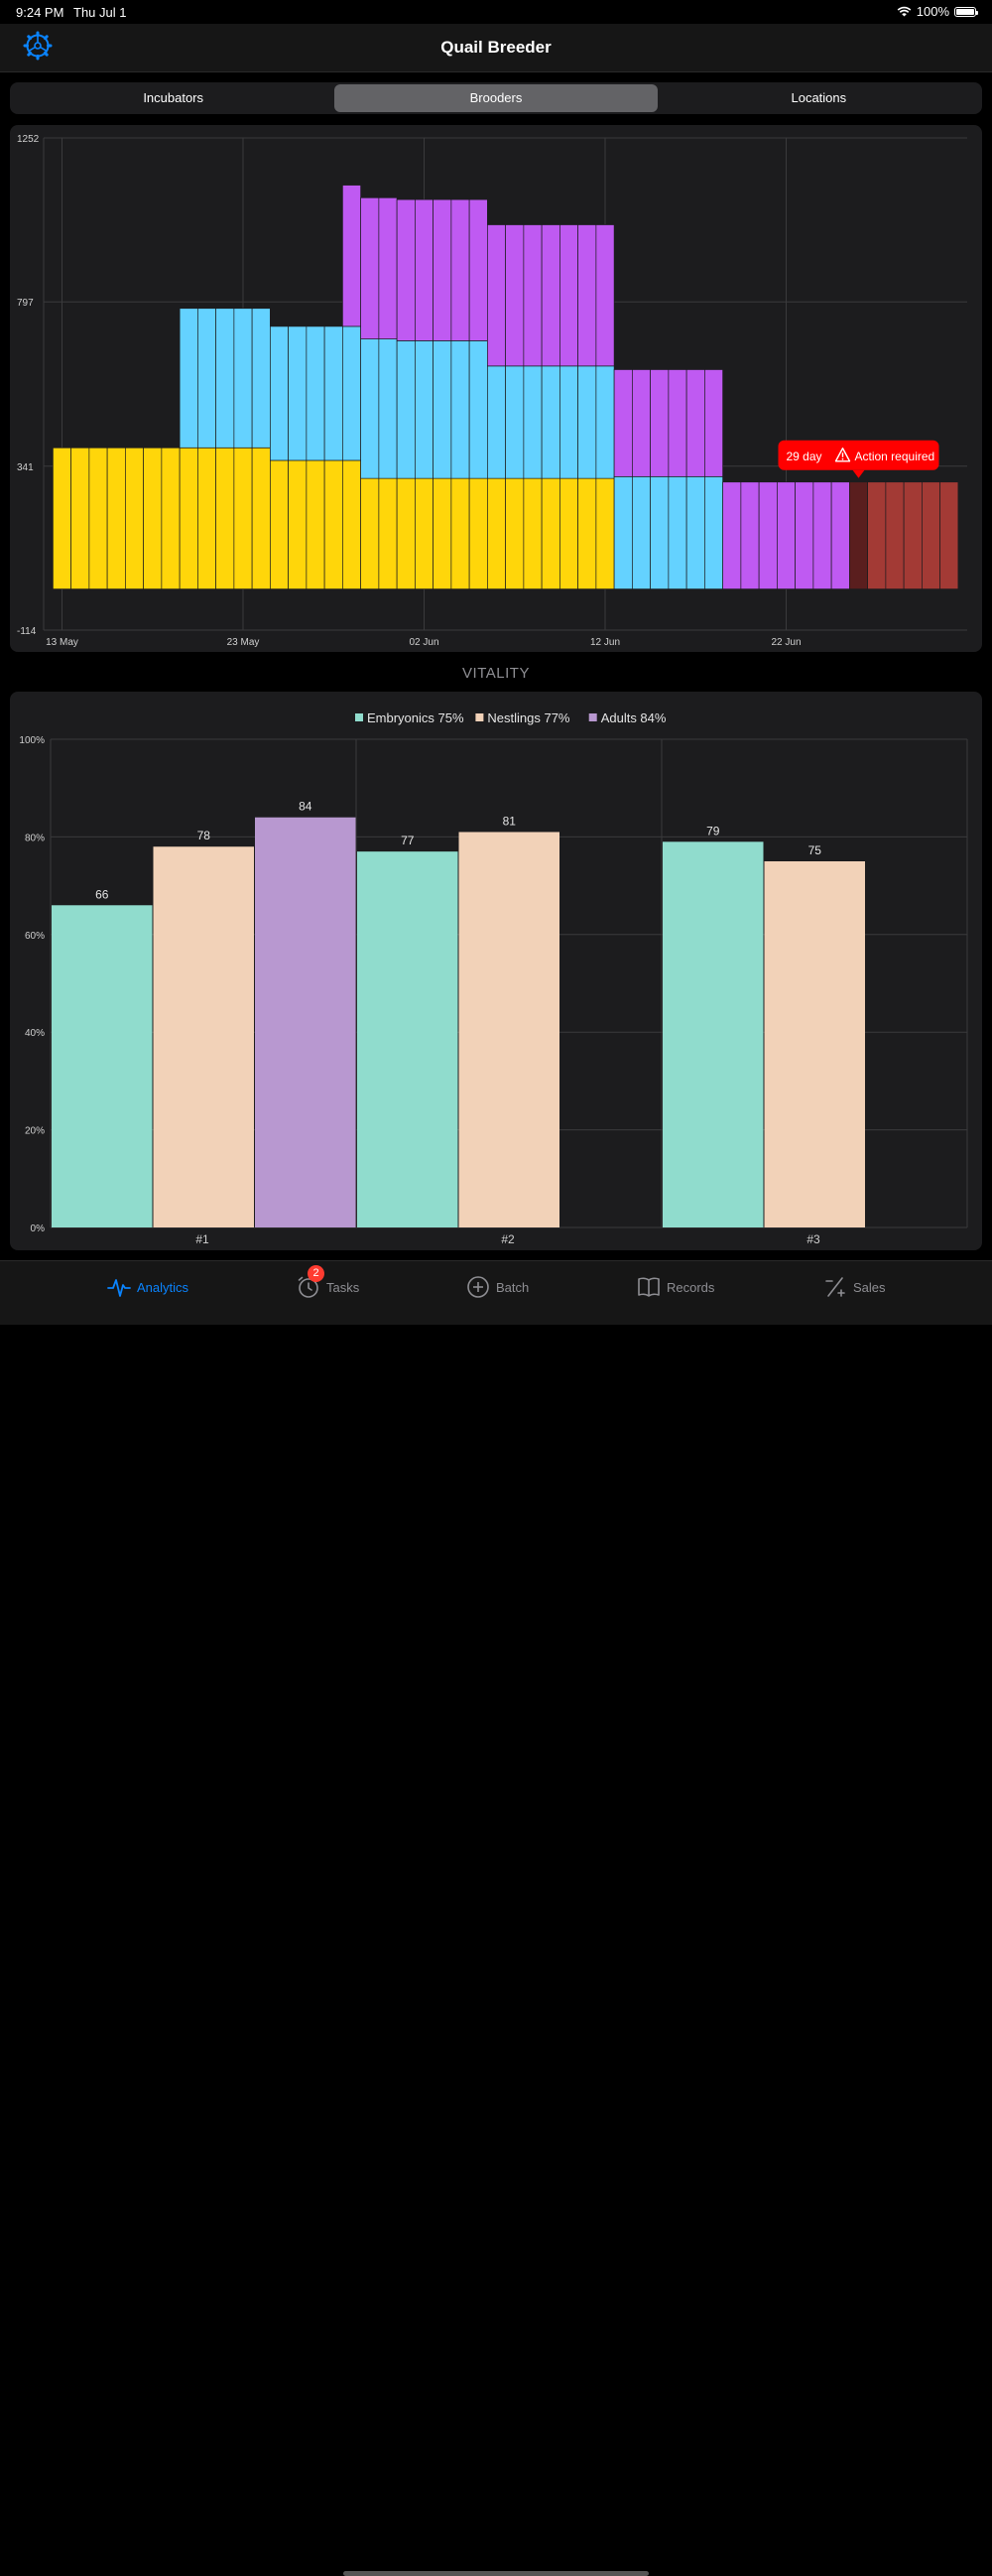 The height and width of the screenshot is (2576, 992). What do you see at coordinates (496, 674) in the screenshot?
I see `vitality-title: VITALITY` at bounding box center [496, 674].